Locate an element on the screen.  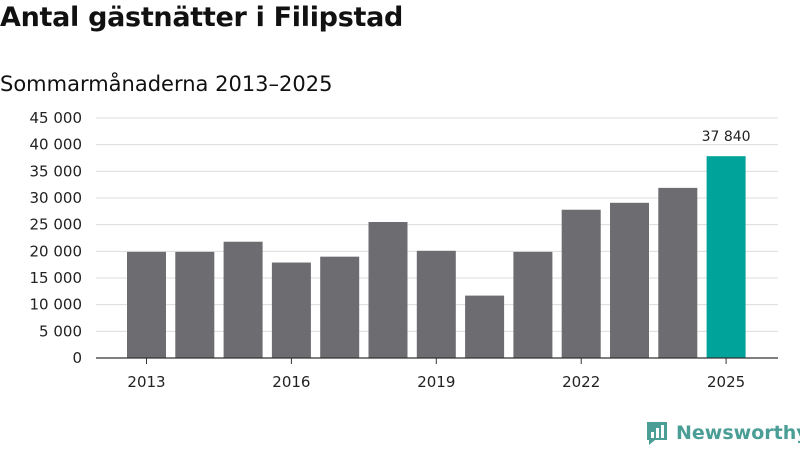
newsworthy-icon is located at coordinates (657, 433).